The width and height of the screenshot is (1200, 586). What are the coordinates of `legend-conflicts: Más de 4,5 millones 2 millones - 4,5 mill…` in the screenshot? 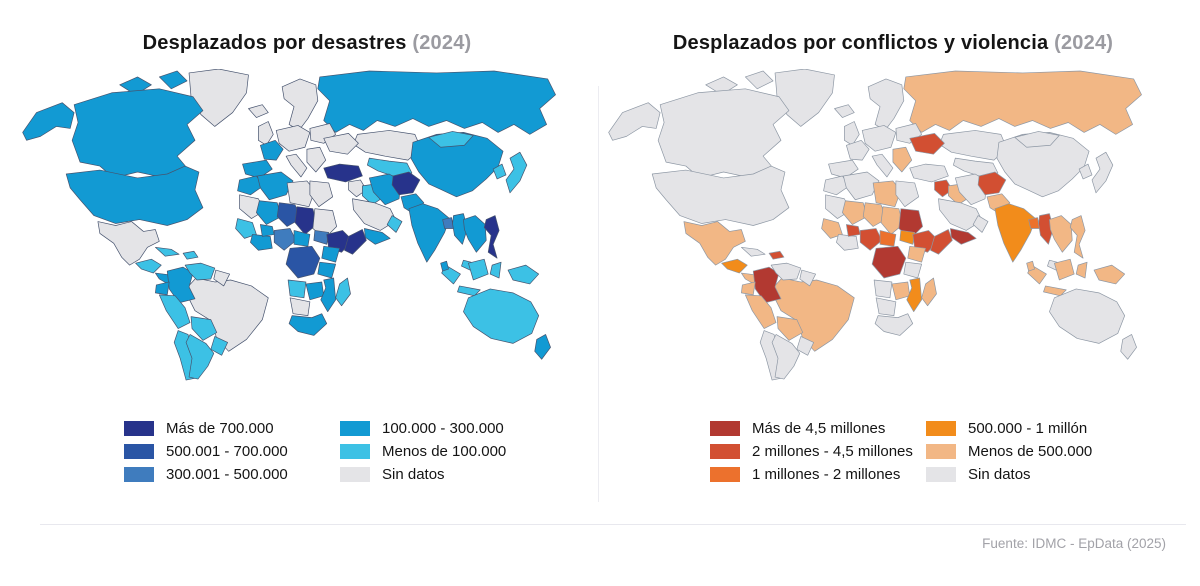 It's located at (893, 455).